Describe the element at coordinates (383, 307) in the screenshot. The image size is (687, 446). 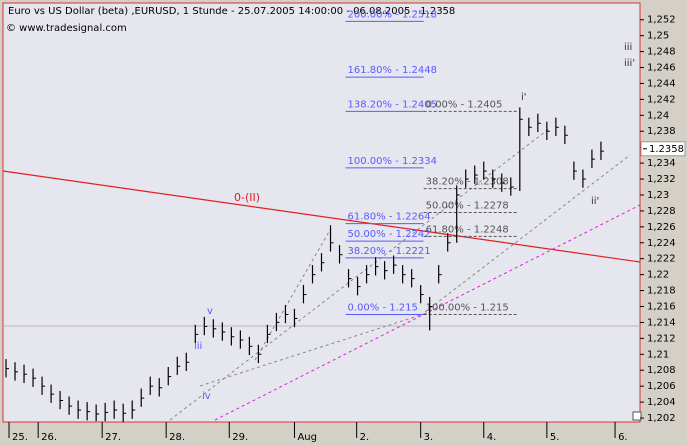
I see `fib-label: 0.00% - 1.215` at that location.